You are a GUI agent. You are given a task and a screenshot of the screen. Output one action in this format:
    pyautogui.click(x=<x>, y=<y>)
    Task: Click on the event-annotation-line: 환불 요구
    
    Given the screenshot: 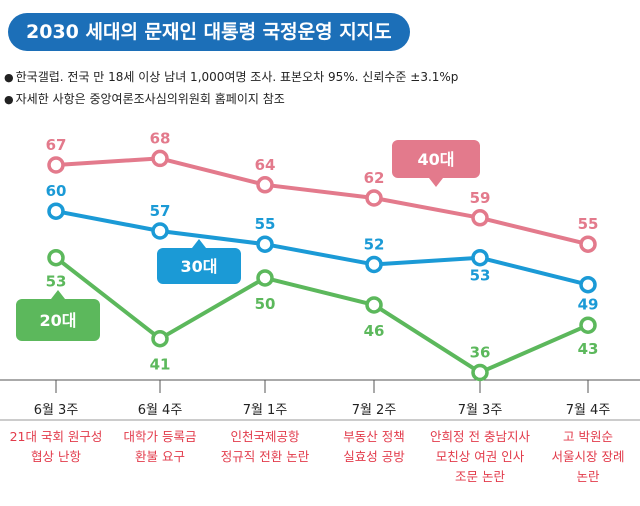 What is the action you would take?
    pyautogui.click(x=160, y=456)
    